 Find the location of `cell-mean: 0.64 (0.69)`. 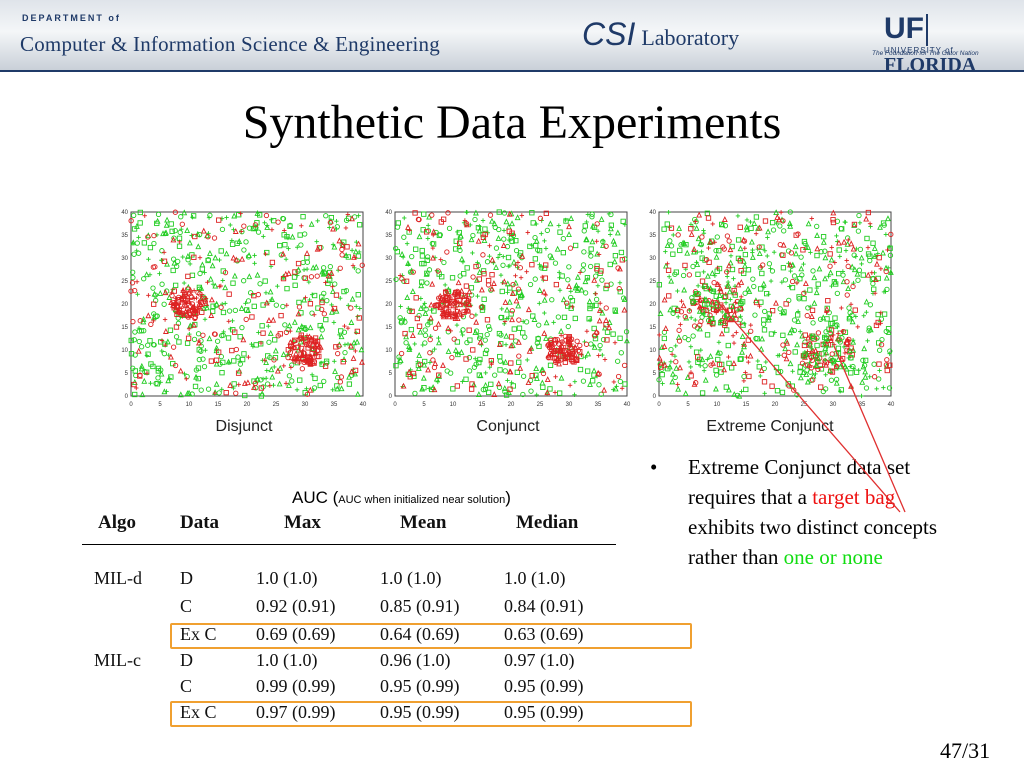

cell-mean: 0.64 (0.69) is located at coordinates (420, 634).